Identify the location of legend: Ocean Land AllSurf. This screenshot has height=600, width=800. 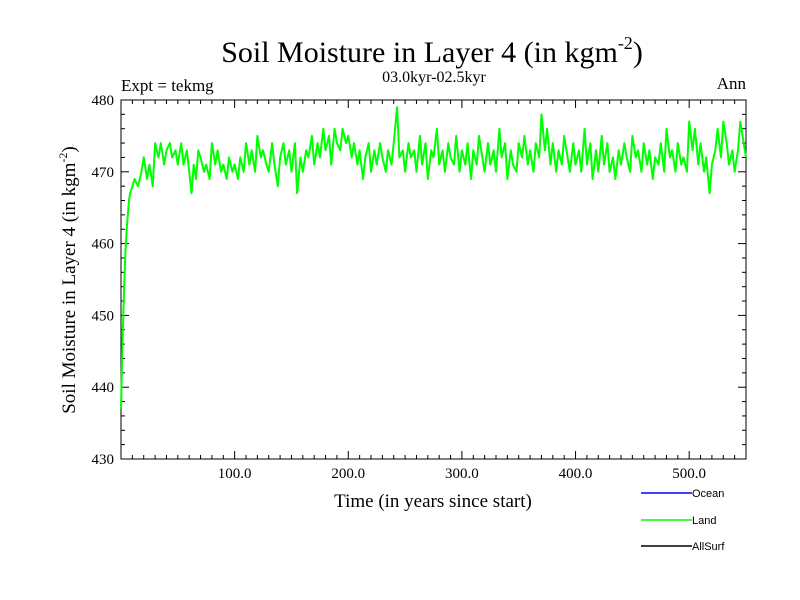
(683, 520).